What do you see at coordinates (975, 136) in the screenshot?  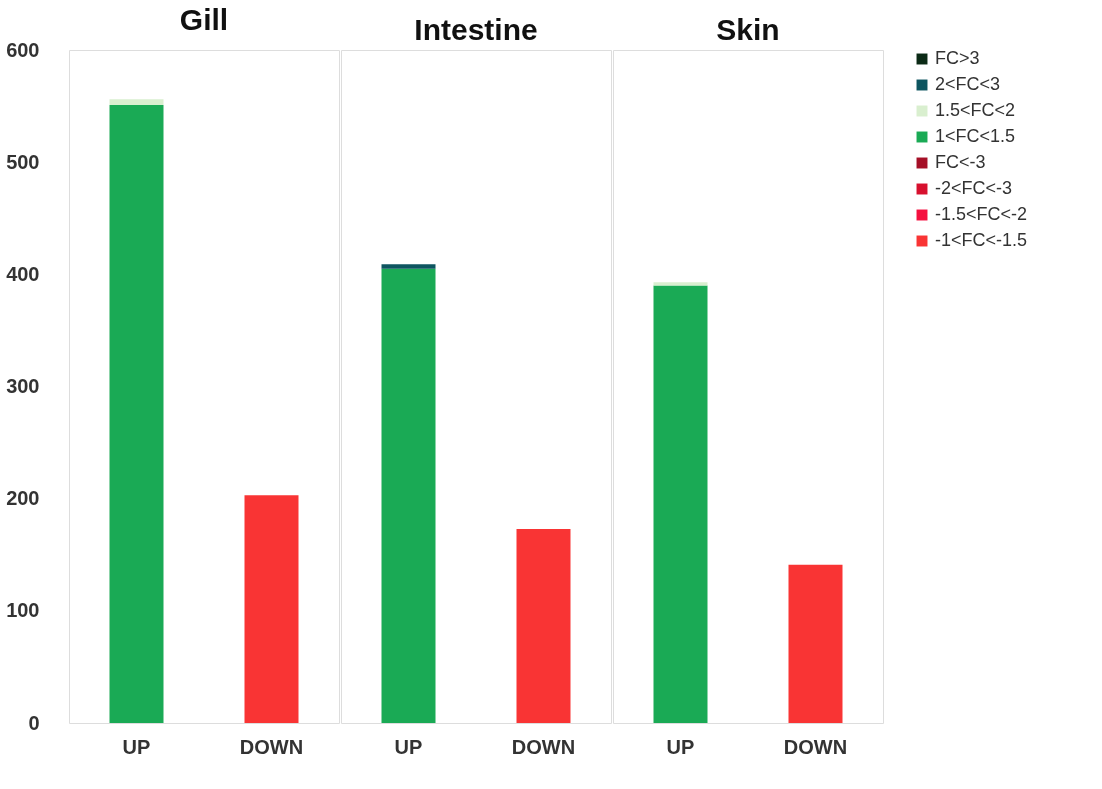 I see `legend-label: 1<FC<1.5` at bounding box center [975, 136].